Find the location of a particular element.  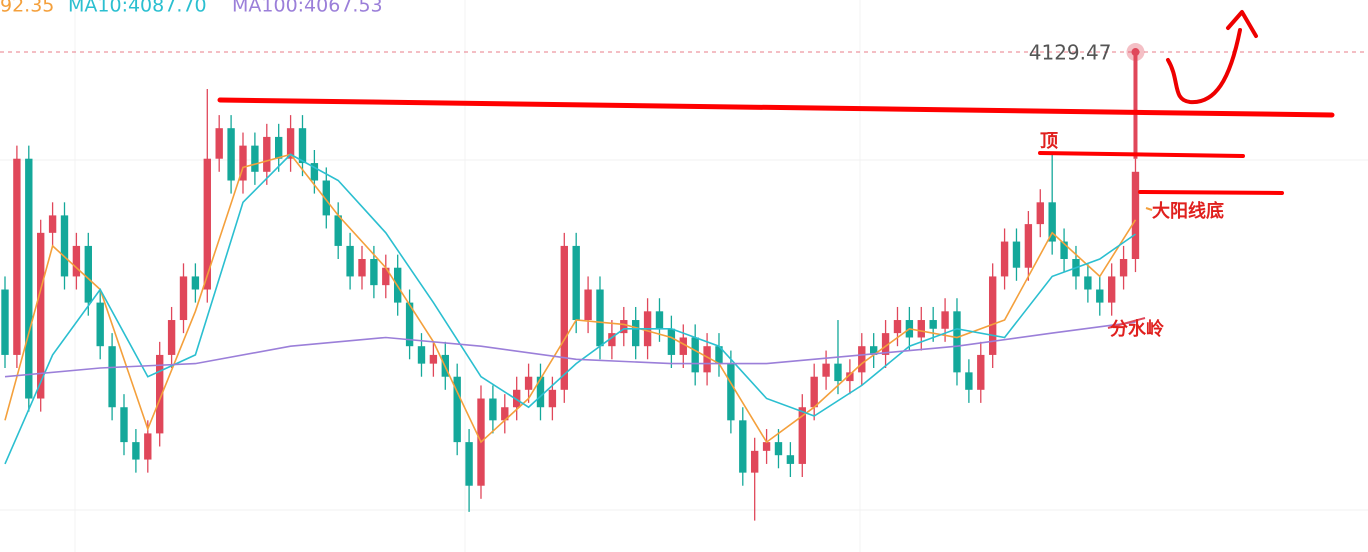

base-line is located at coordinates (1211, 192).